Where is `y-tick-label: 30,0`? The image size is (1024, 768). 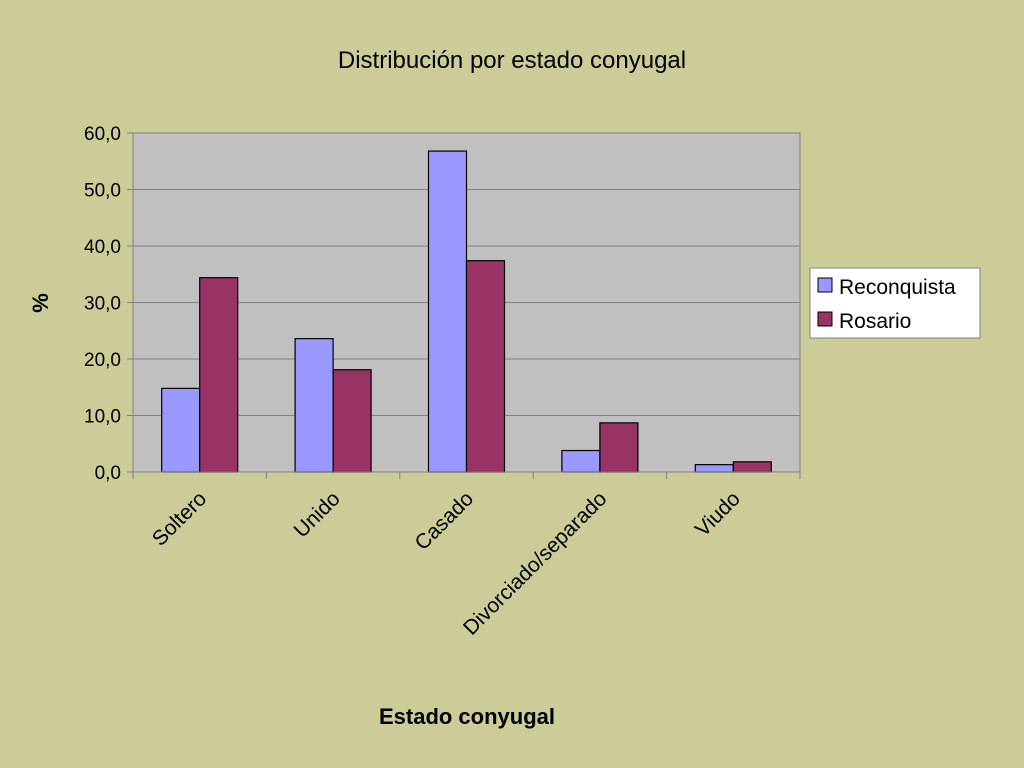
y-tick-label: 30,0 is located at coordinates (102, 304).